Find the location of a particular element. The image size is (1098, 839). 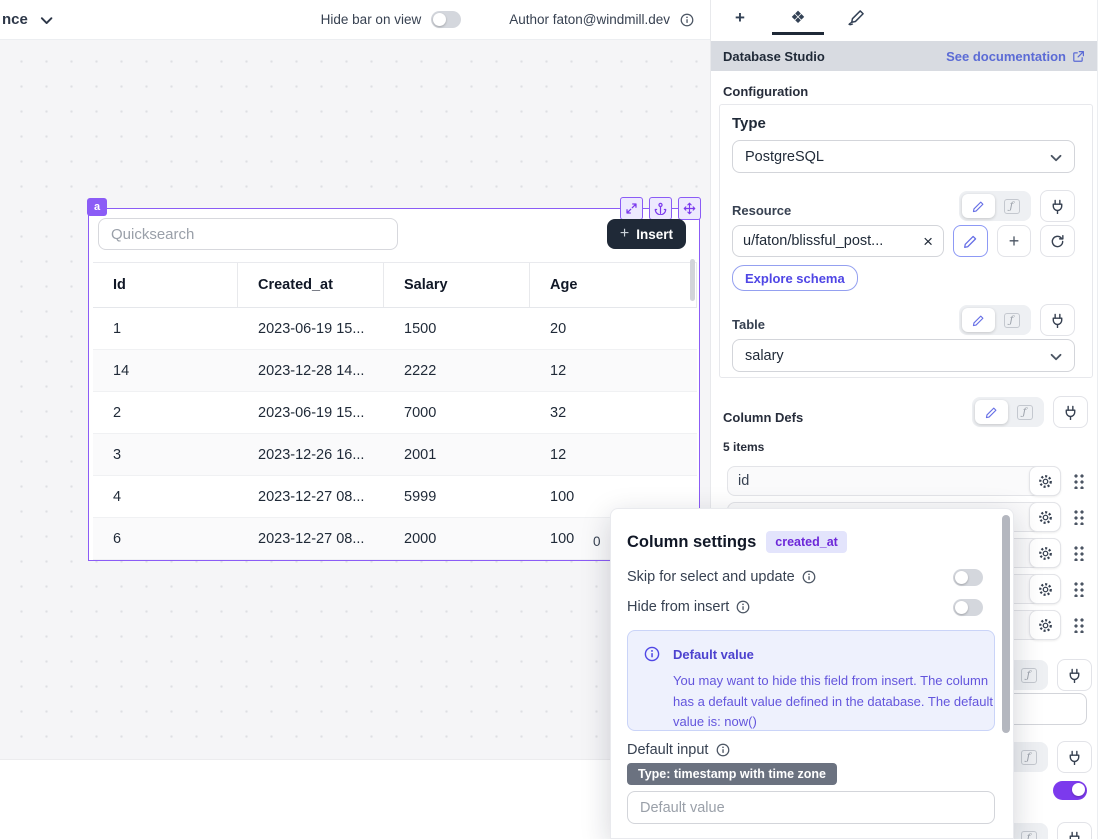

refresh-resource-button is located at coordinates (1057, 241).